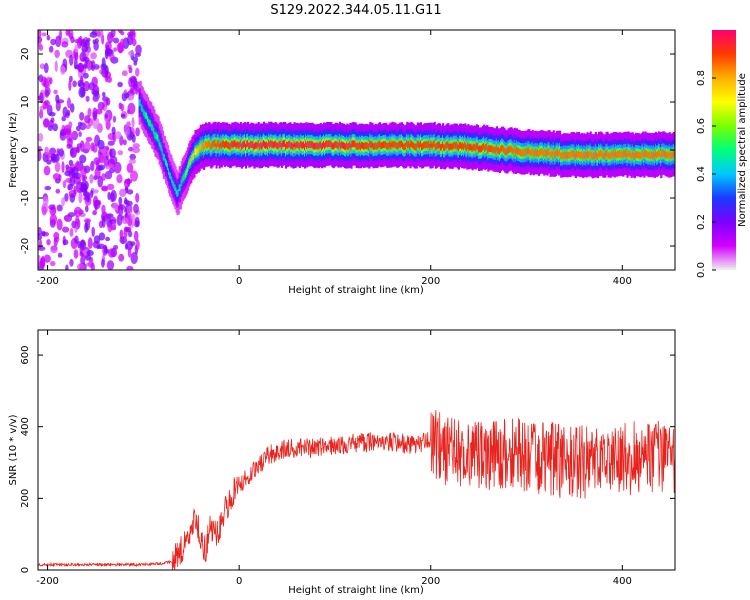  What do you see at coordinates (701, 222) in the screenshot?
I see `colorbar-tick-label: 0.2` at bounding box center [701, 222].